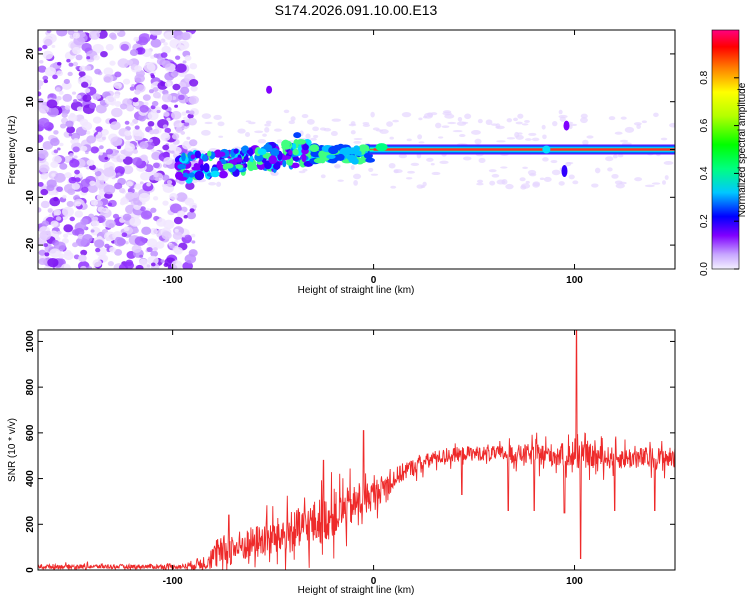  I want to click on spectrogram-y-tick-label: 10, so click(30, 102).